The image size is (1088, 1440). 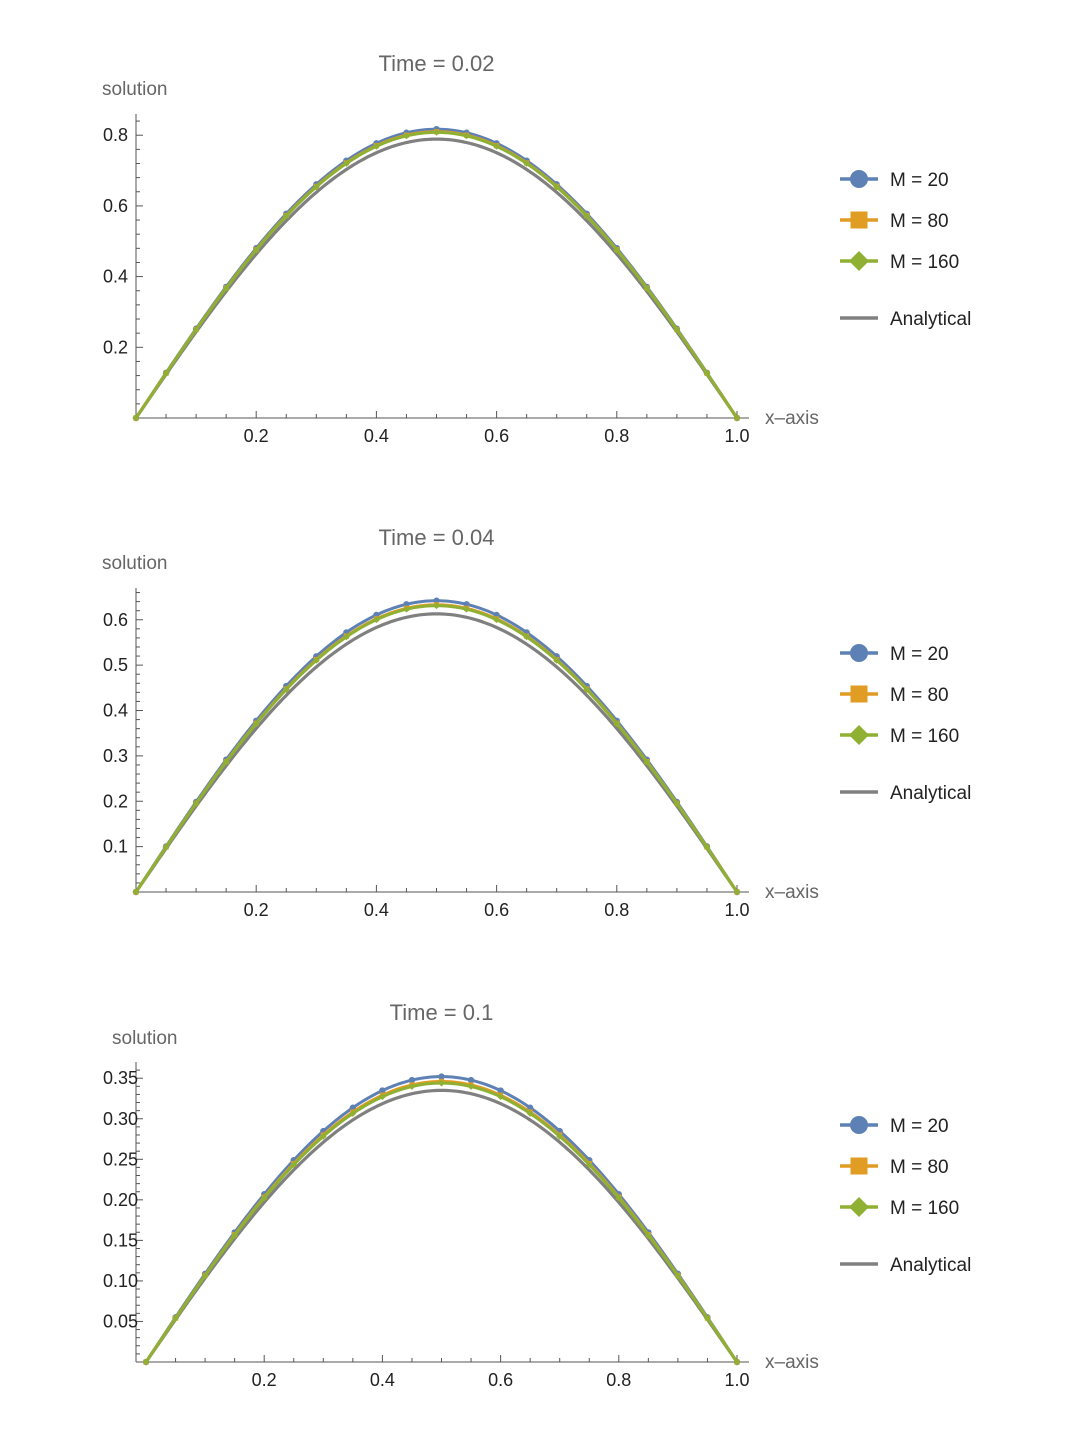 I want to click on chart-title: Time = 0.04, so click(x=437, y=537).